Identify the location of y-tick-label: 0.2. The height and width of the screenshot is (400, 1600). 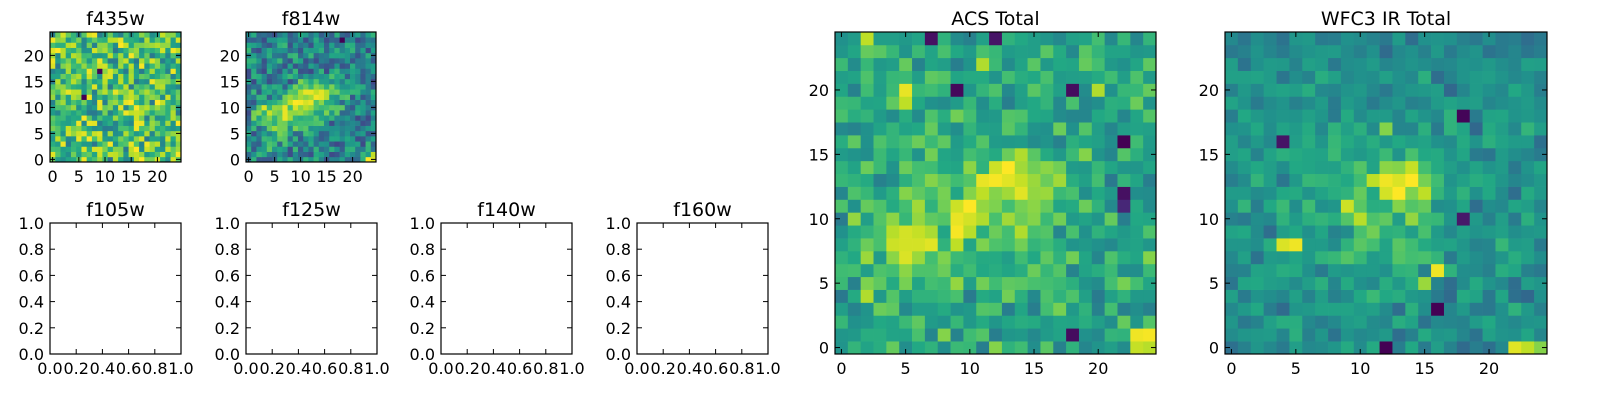
(31, 328).